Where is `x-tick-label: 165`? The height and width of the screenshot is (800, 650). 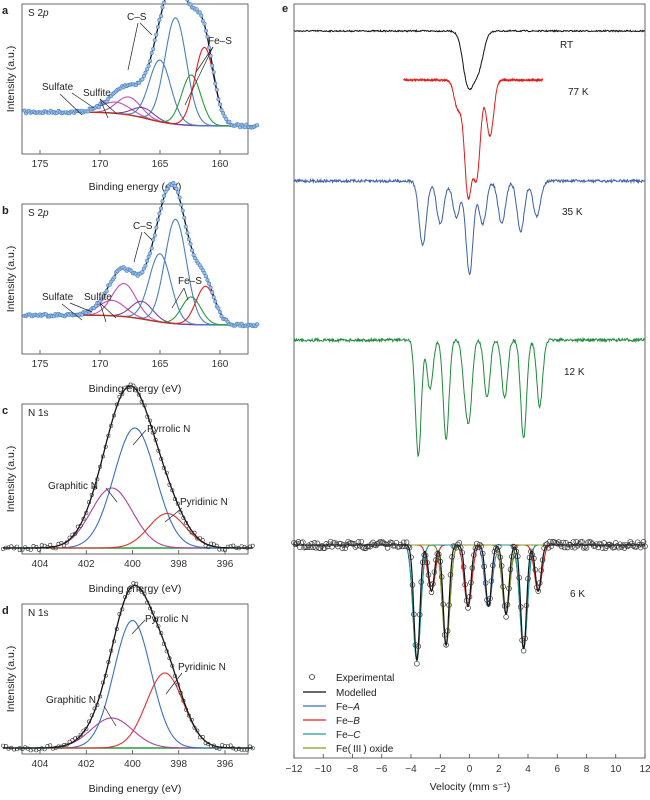
x-tick-label: 165 is located at coordinates (160, 164).